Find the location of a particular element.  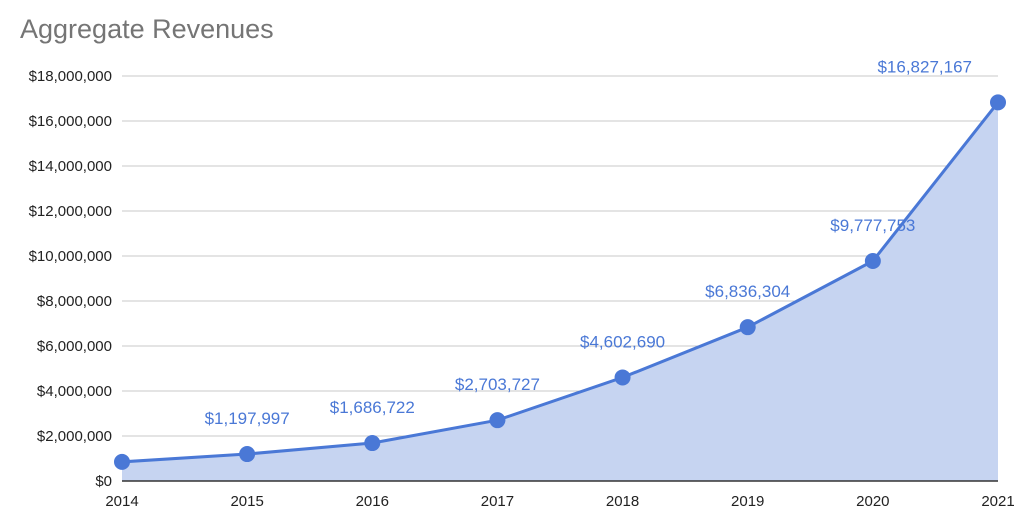

data-label: $2,703,727 is located at coordinates (497, 384).